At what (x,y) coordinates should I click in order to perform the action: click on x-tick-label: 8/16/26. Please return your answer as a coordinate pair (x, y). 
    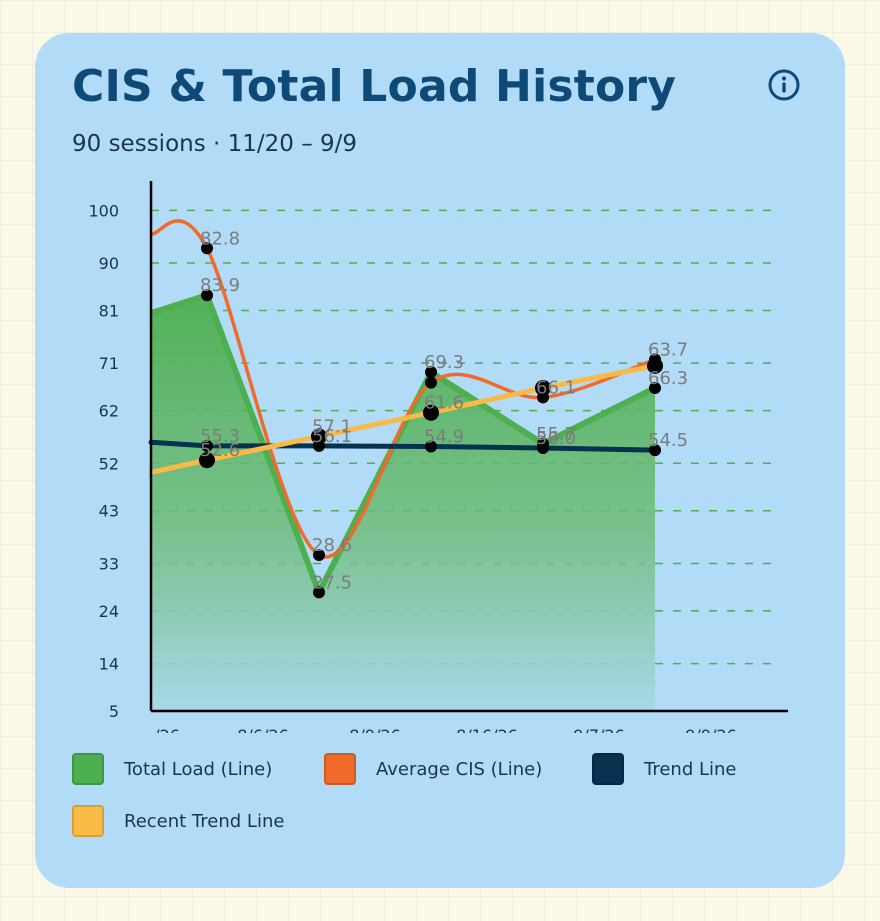
    Looking at the image, I should click on (487, 729).